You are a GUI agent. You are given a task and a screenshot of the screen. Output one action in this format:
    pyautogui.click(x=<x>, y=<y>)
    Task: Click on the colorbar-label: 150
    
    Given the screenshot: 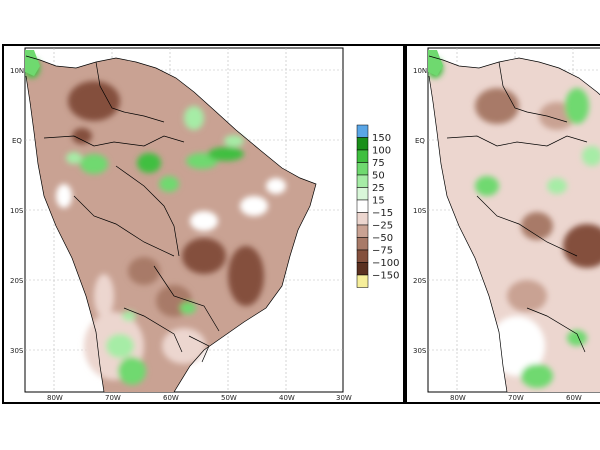 What is the action you would take?
    pyautogui.click(x=381, y=138)
    